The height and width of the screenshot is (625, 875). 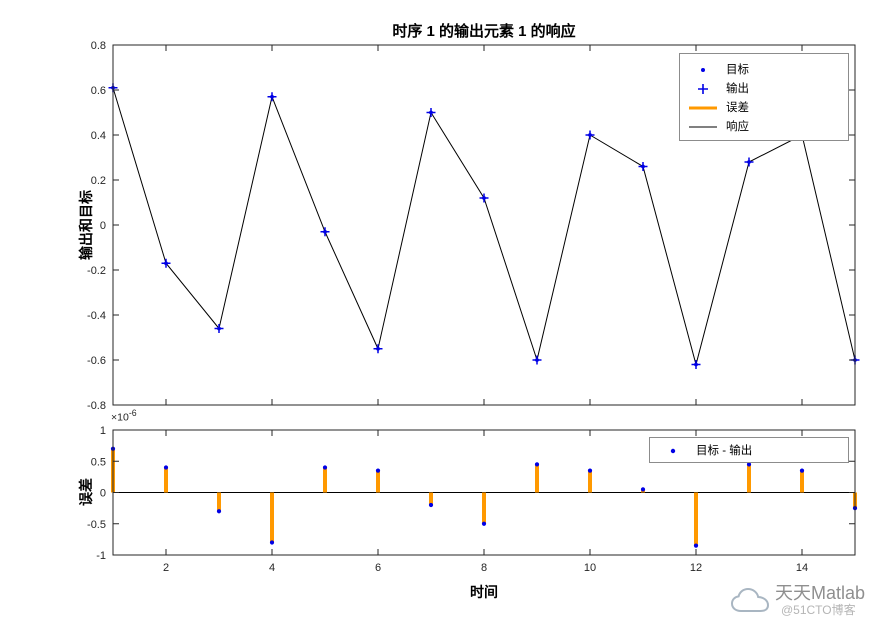 I want to click on y-tick-label: -0.2, so click(x=96, y=271).